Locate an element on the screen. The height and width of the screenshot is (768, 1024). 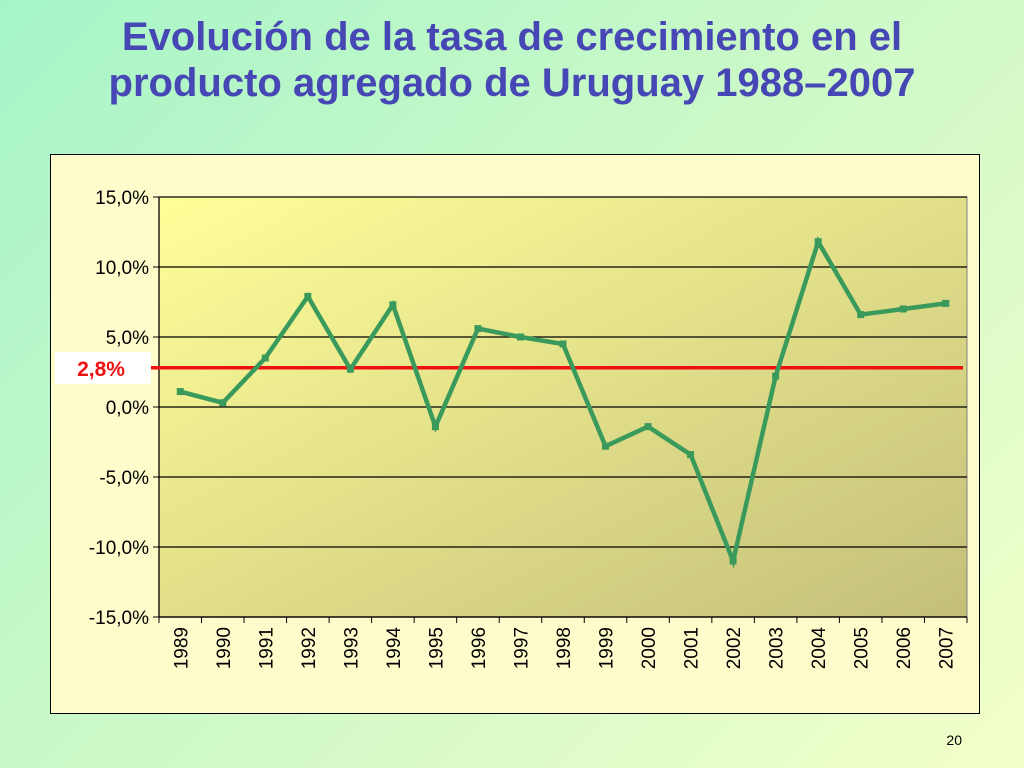
x-tick-label: 2003 is located at coordinates (777, 648).